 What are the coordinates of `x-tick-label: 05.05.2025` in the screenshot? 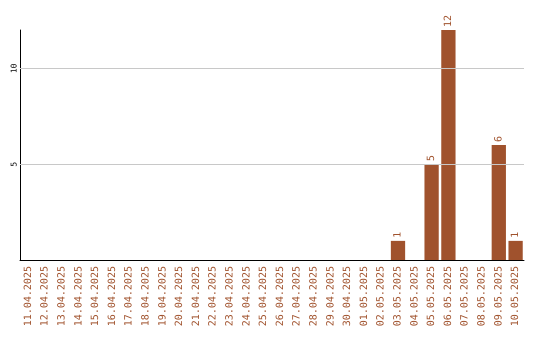 It's located at (432, 296).